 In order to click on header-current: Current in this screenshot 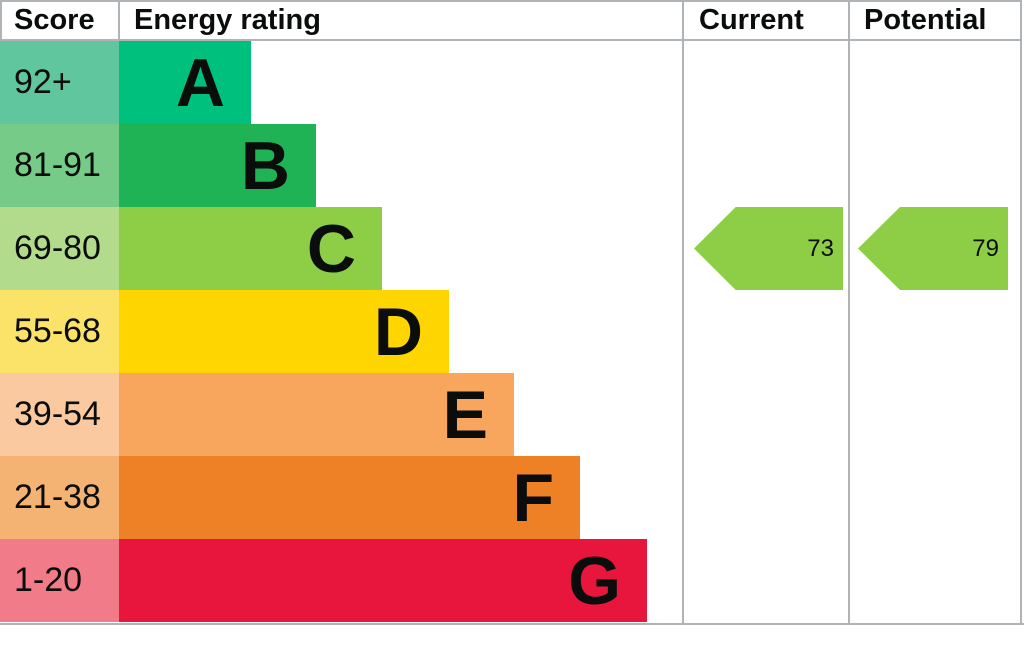, I will do `click(751, 20)`.